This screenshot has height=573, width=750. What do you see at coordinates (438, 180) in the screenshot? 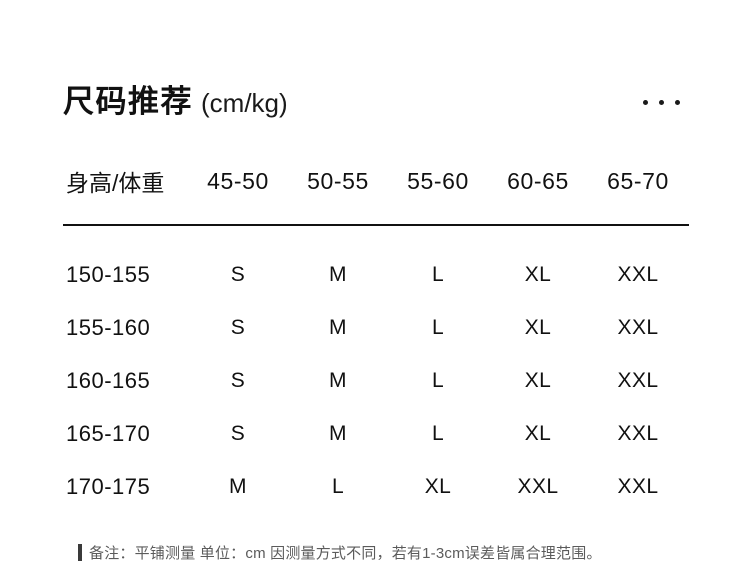
I see `column-header-55-60: 55-60` at bounding box center [438, 180].